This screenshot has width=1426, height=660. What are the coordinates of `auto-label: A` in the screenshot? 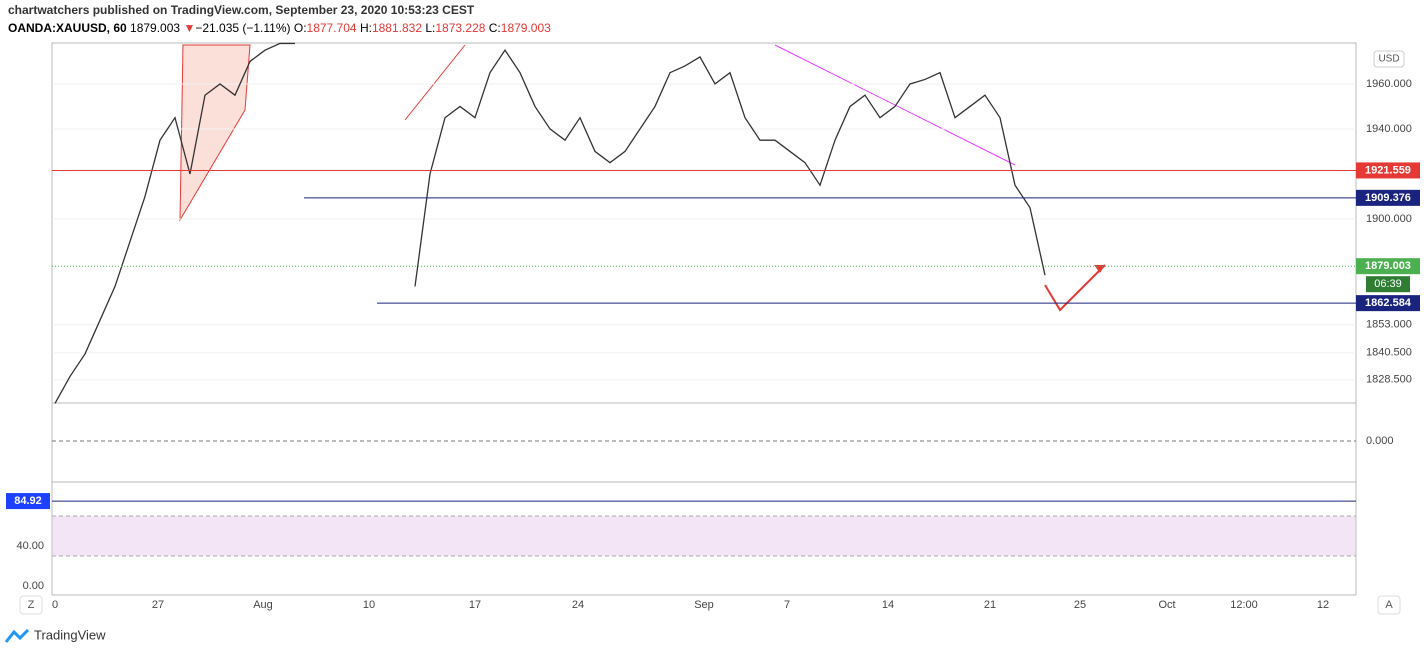 It's located at (1389, 605).